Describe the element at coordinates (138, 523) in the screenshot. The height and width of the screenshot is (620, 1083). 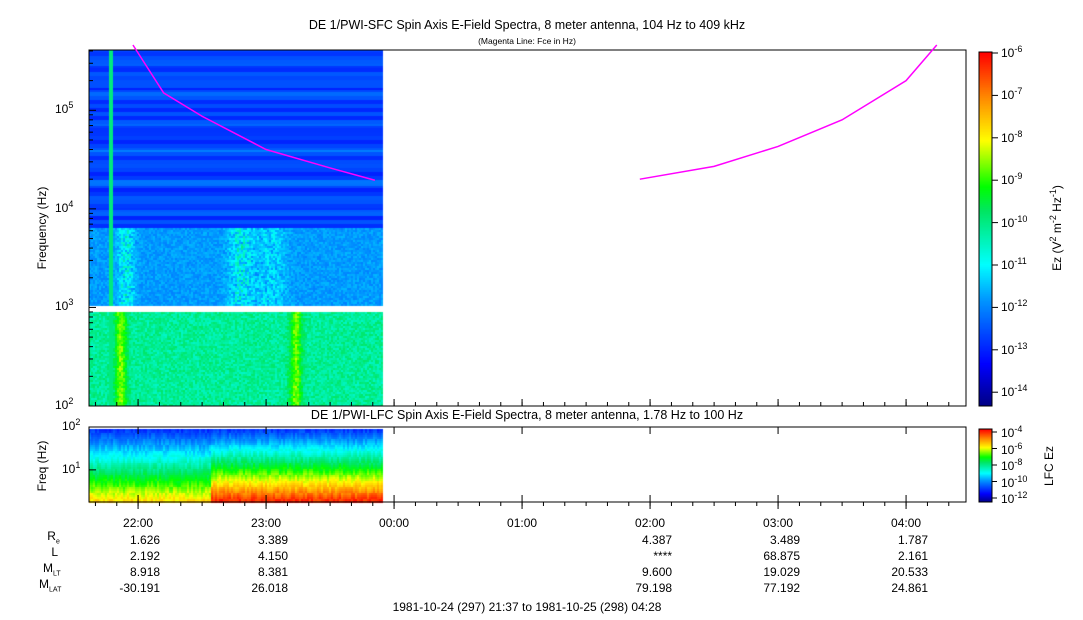
I see `x-tick-label: 22:00` at that location.